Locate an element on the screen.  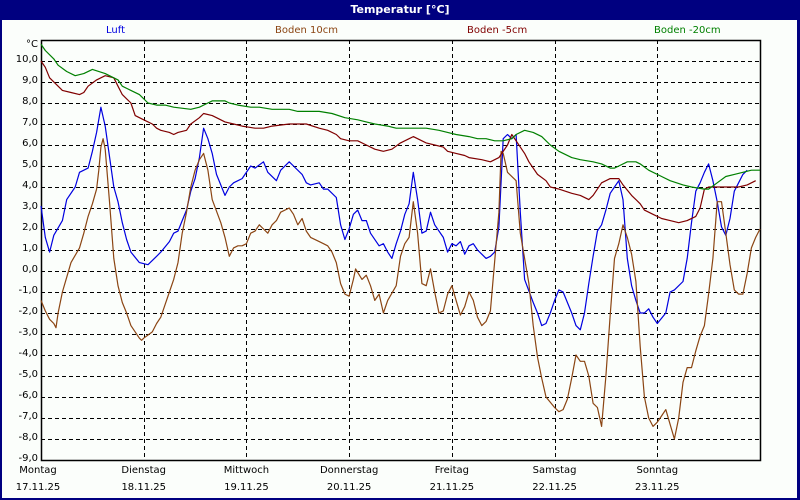
y-tick-label: 7,0 is located at coordinates (30, 122).